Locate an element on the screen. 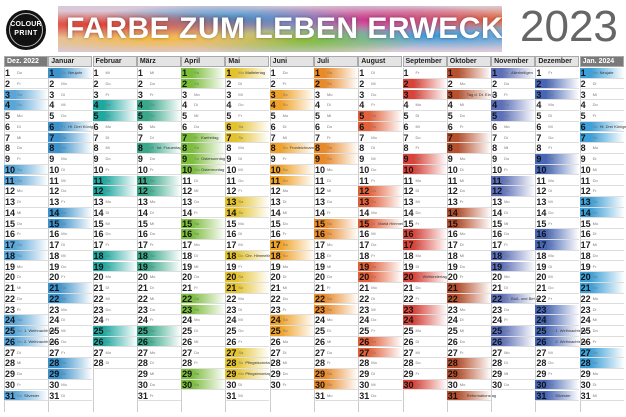  day-row: 14 Do is located at coordinates (424, 213).